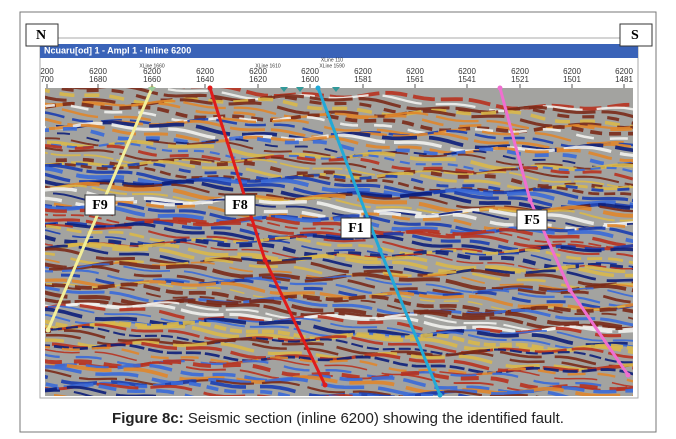 The width and height of the screenshot is (676, 439). What do you see at coordinates (339, 51) in the screenshot?
I see `title-bar` at bounding box center [339, 51].